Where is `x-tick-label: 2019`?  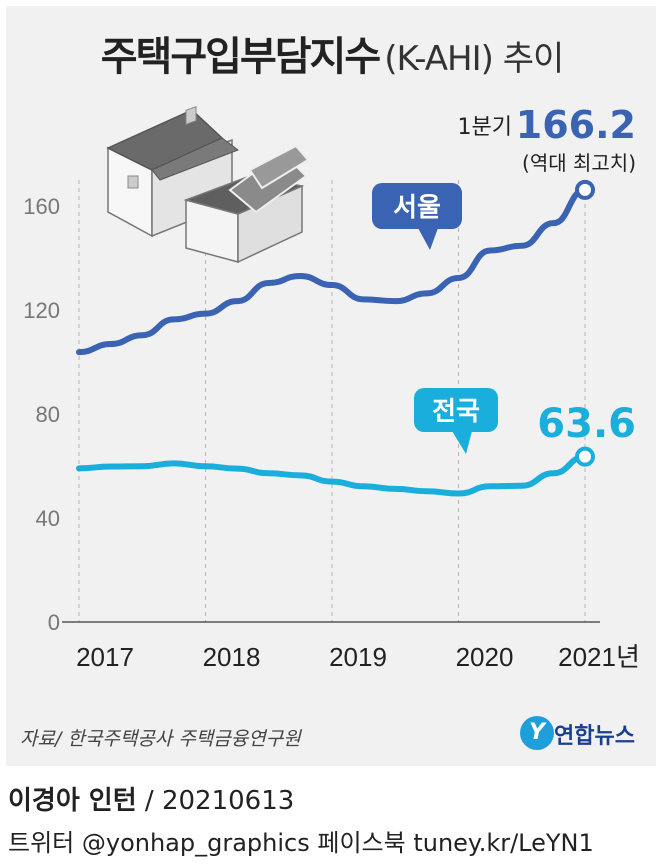 x-tick-label: 2019 is located at coordinates (358, 657).